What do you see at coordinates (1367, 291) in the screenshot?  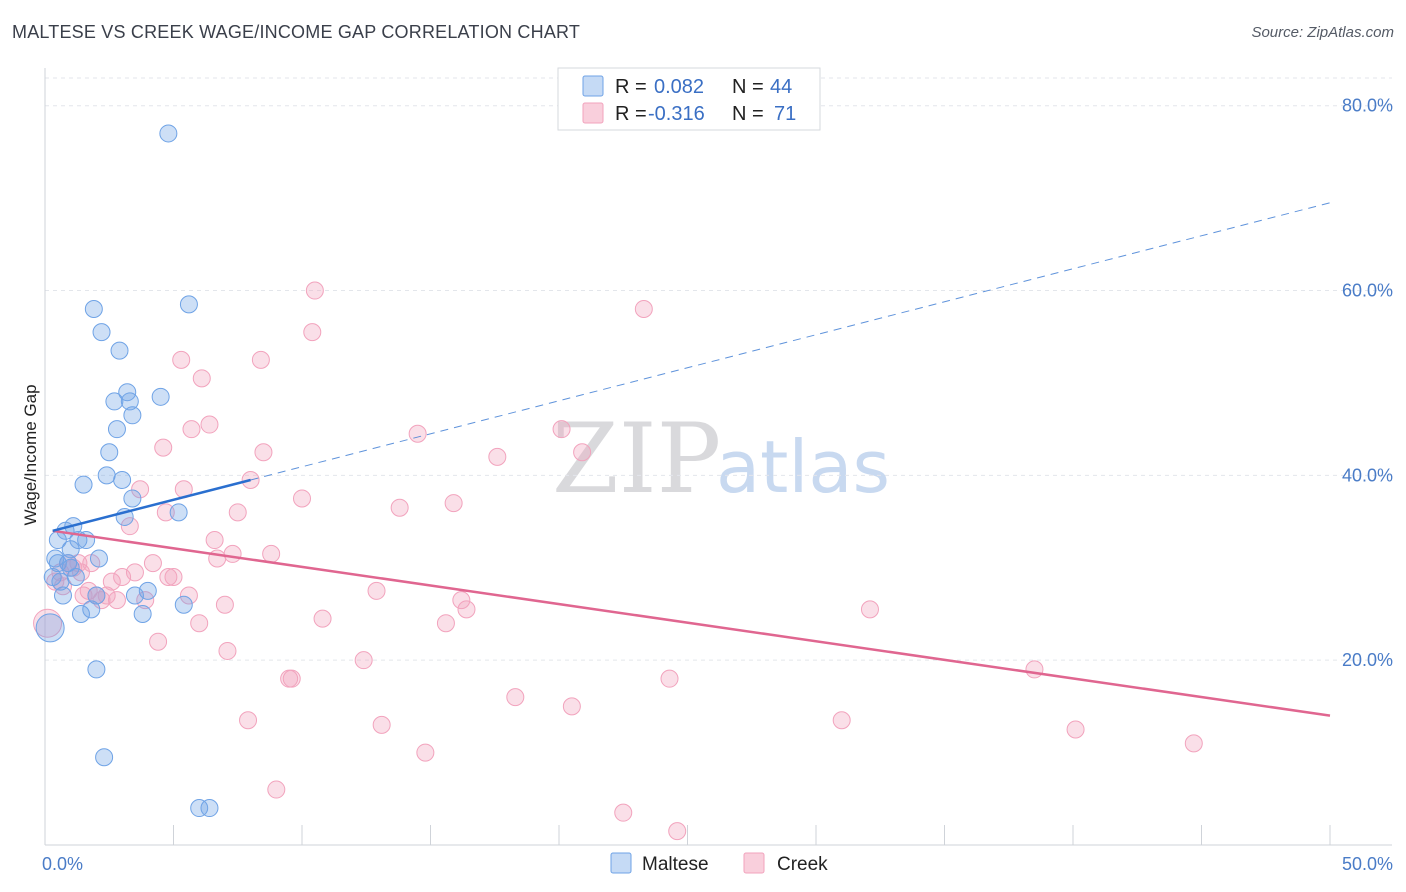 I see `y-tick-label-60: 60.0%` at bounding box center [1367, 291].